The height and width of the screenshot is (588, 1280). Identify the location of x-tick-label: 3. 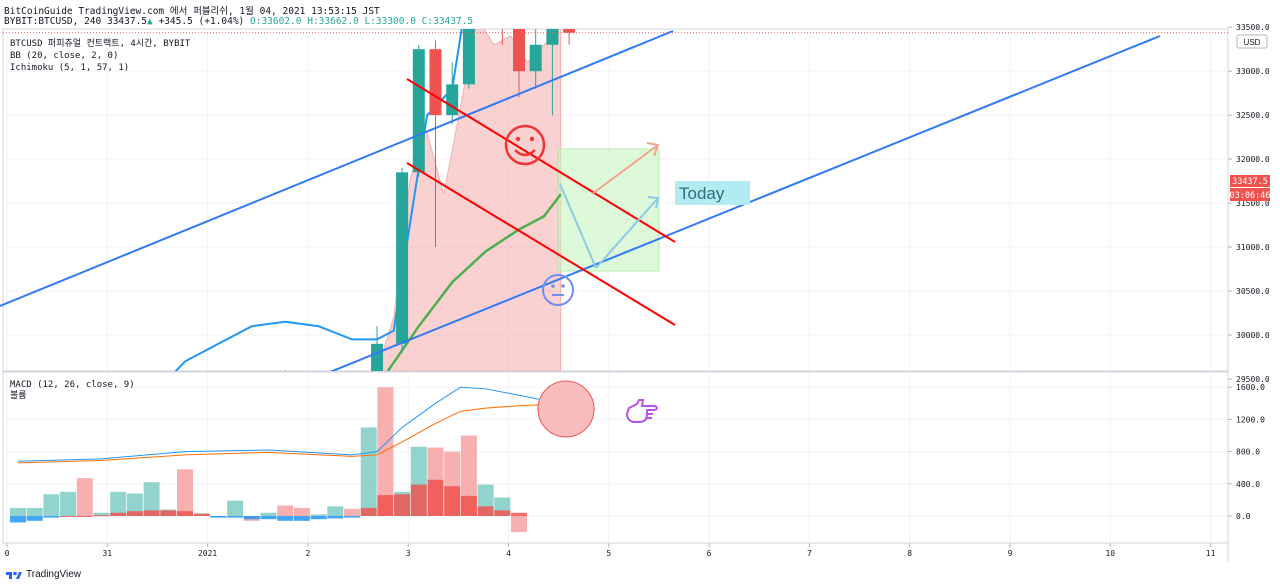
(408, 553).